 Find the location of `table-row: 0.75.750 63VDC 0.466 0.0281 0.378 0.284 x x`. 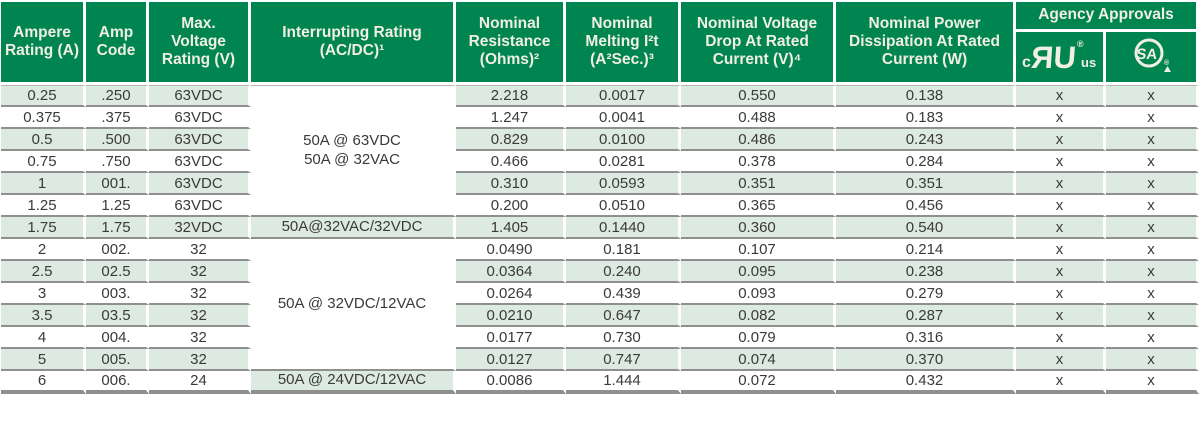

table-row: 0.75.750 63VDC 0.466 0.0281 0.378 0.284 x x is located at coordinates (600, 162).